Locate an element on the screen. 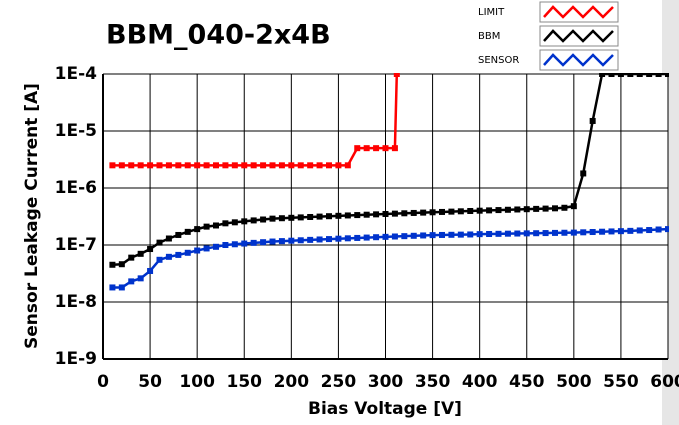 The width and height of the screenshot is (679, 425). legend-label: BBM is located at coordinates (489, 36).